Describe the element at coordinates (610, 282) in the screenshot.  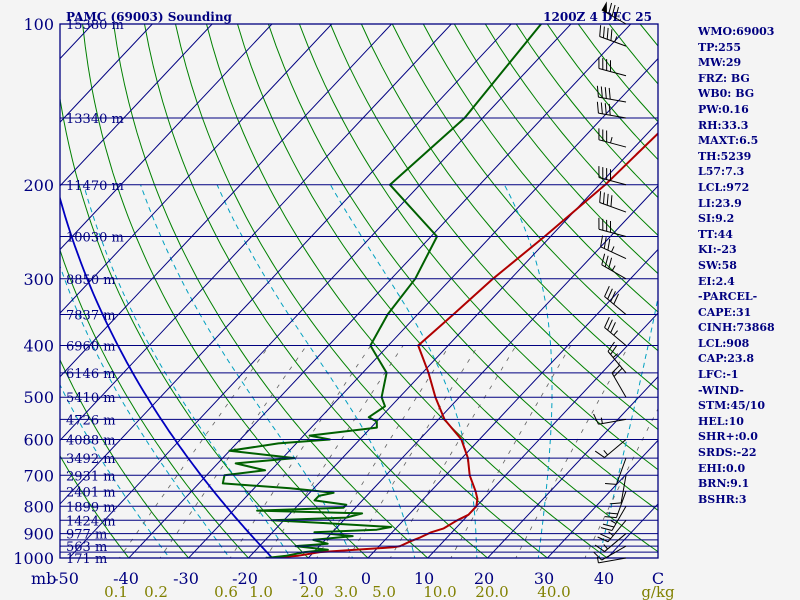
I see `wind-barbs` at that location.